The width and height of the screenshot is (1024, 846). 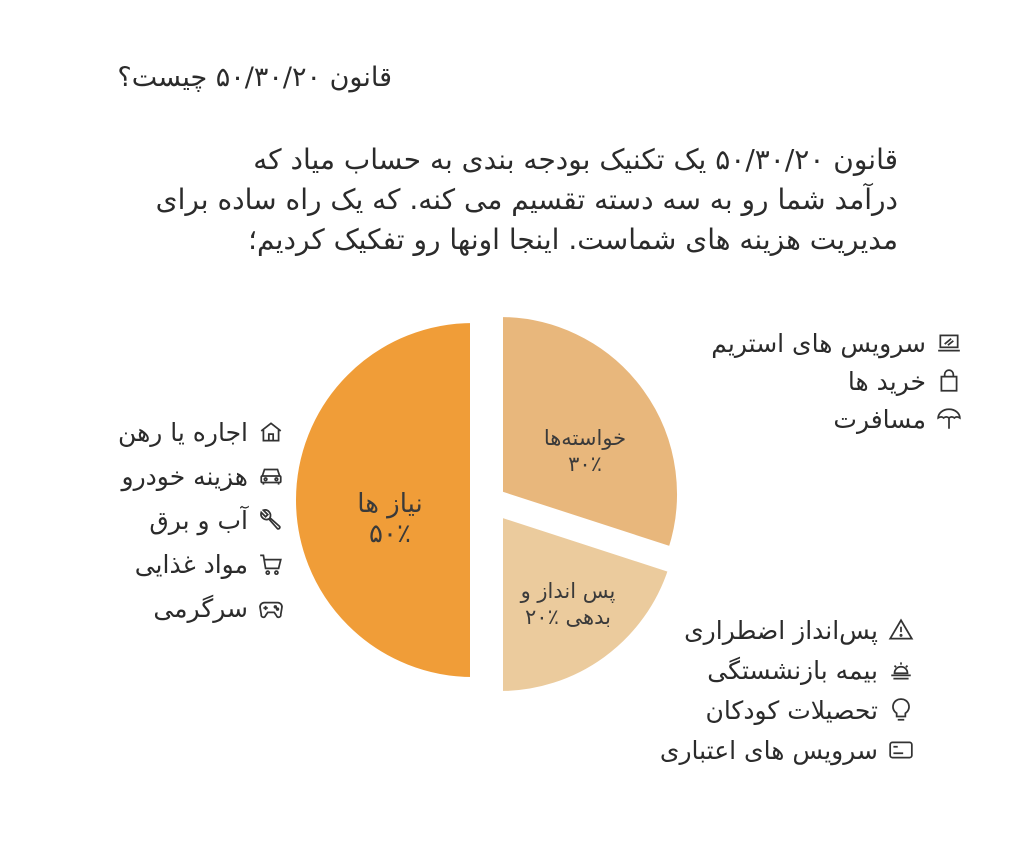 I want to click on list-item: سرویس های اعتباری, so click(x=787, y=750).